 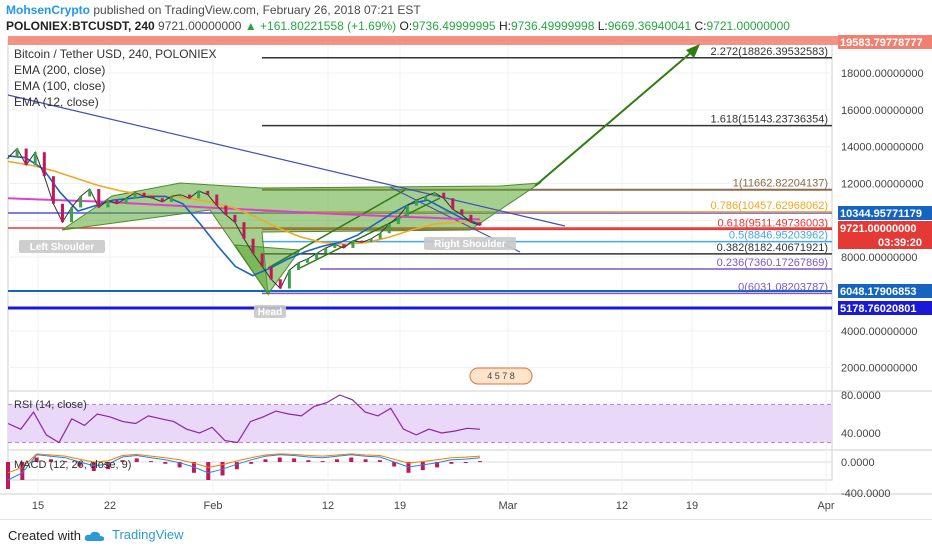 I want to click on rsi-y-tick: 80.0000, so click(x=861, y=396).